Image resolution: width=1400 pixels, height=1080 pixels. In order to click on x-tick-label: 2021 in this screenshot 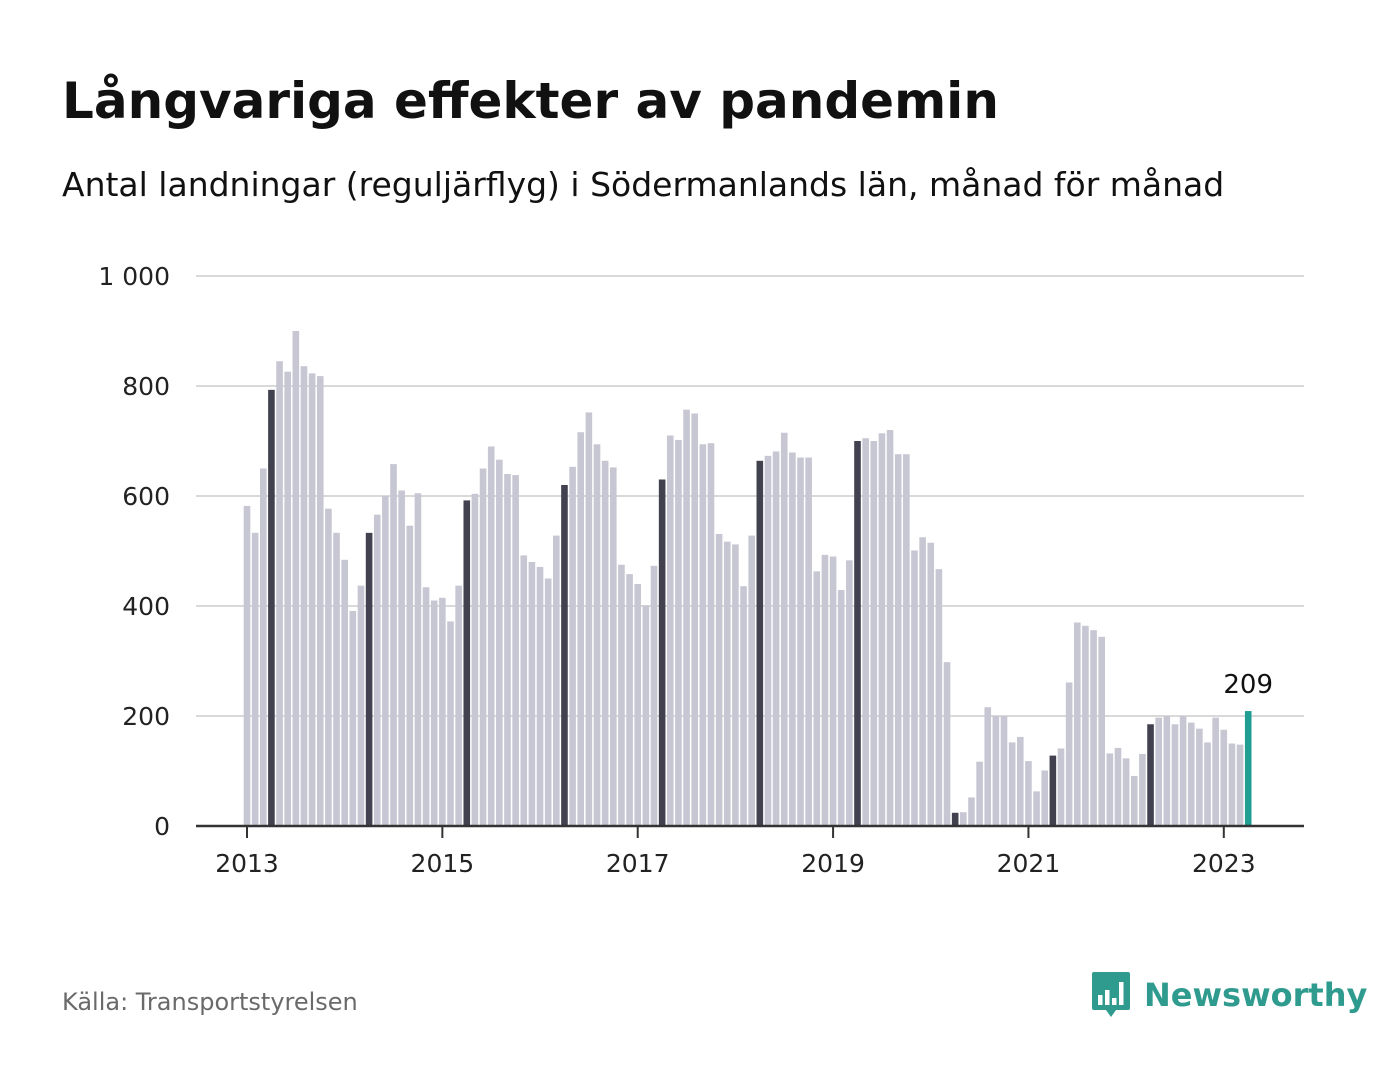, I will do `click(1029, 863)`.